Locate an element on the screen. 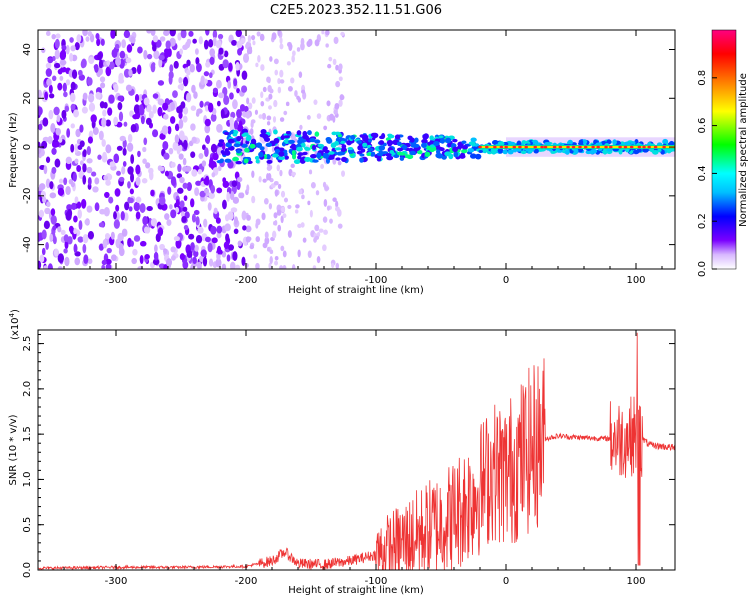 Image resolution: width=750 pixels, height=604 pixels. snr-xtick-label-4: 100 is located at coordinates (635, 581).